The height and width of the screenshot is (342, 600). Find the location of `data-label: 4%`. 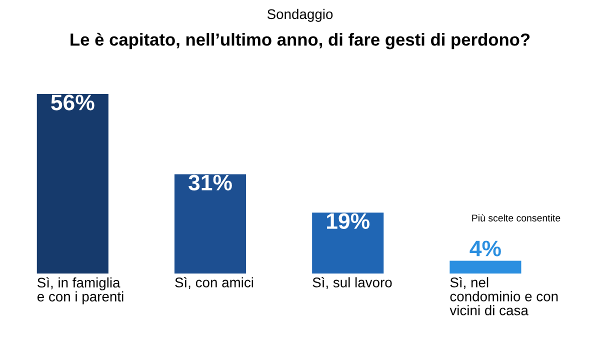

data-label: 4% is located at coordinates (485, 248).